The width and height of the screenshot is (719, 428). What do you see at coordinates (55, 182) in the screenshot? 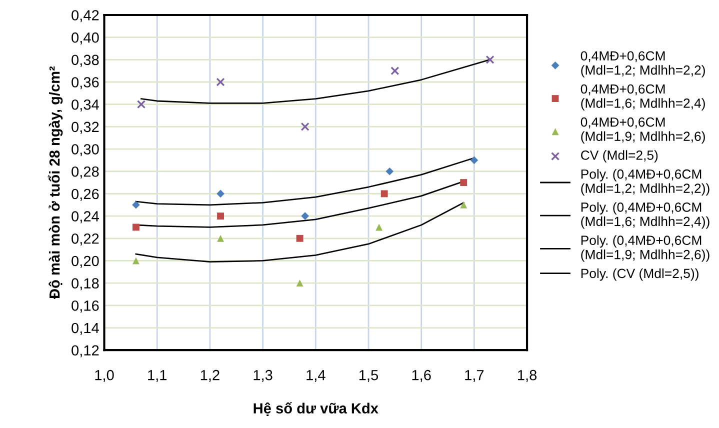
I see `y-axis-title: Độ mài mòn ở tuổi 28 ngày, g/cm²` at bounding box center [55, 182].